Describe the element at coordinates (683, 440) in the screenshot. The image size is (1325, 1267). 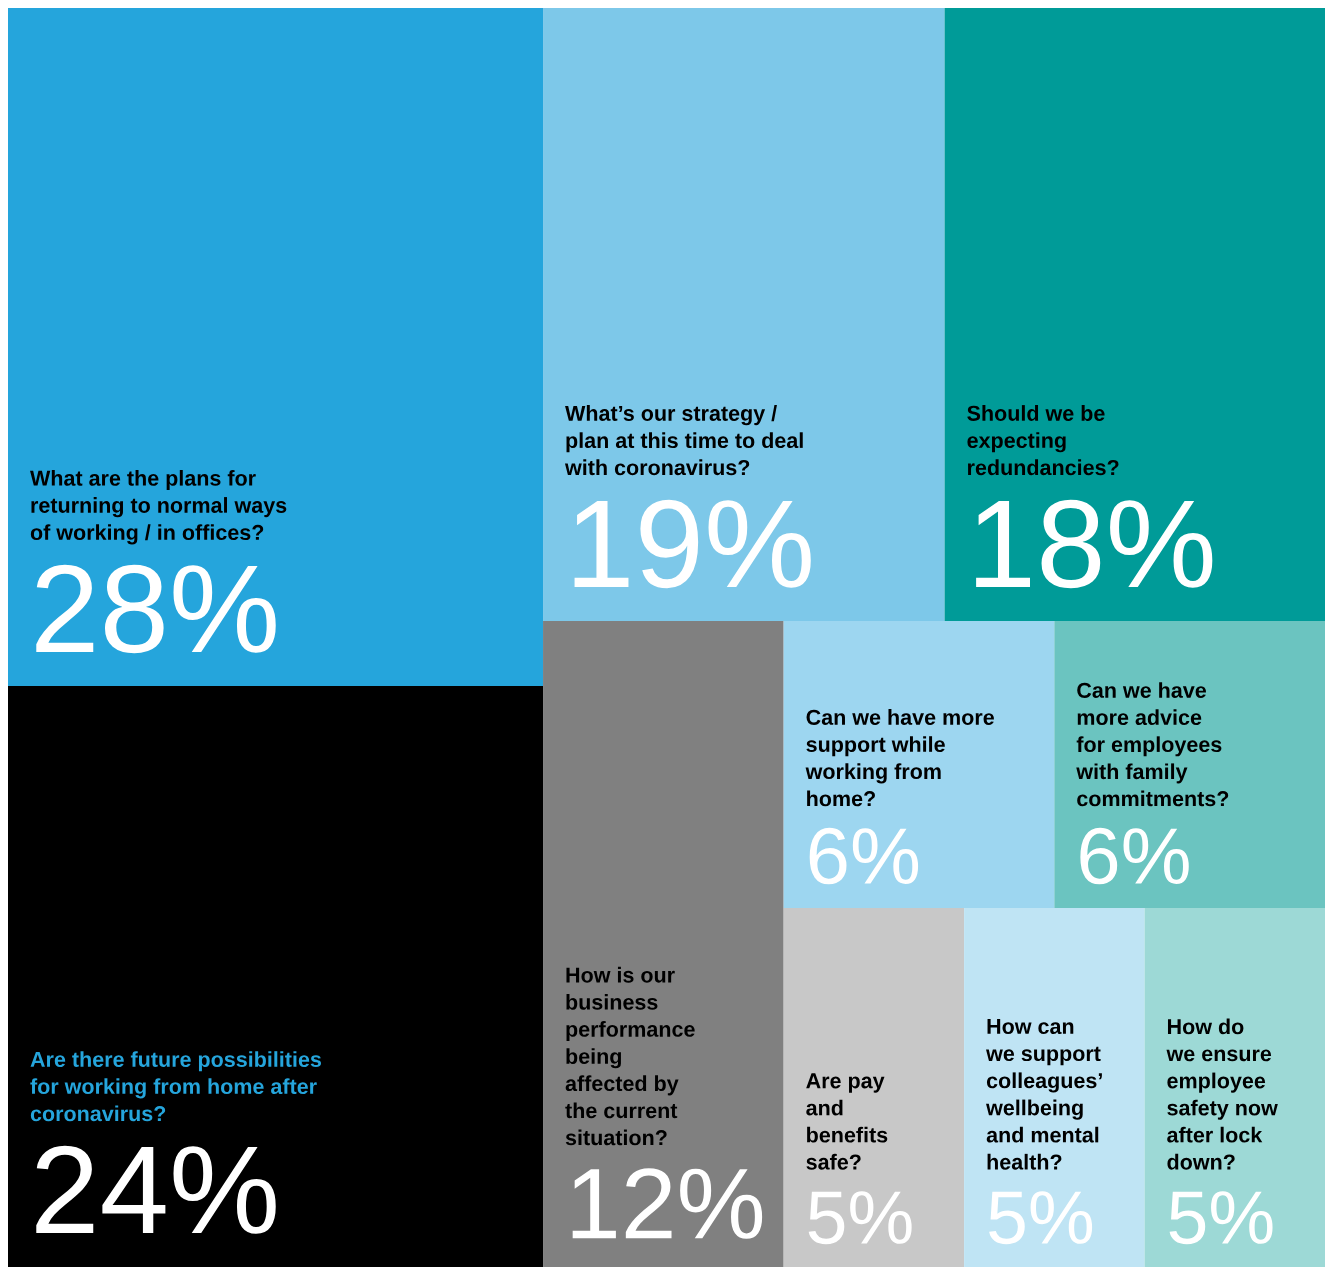
I see `category-label: What’s our strategy / plan at this time to deal with coronavirus?` at that location.